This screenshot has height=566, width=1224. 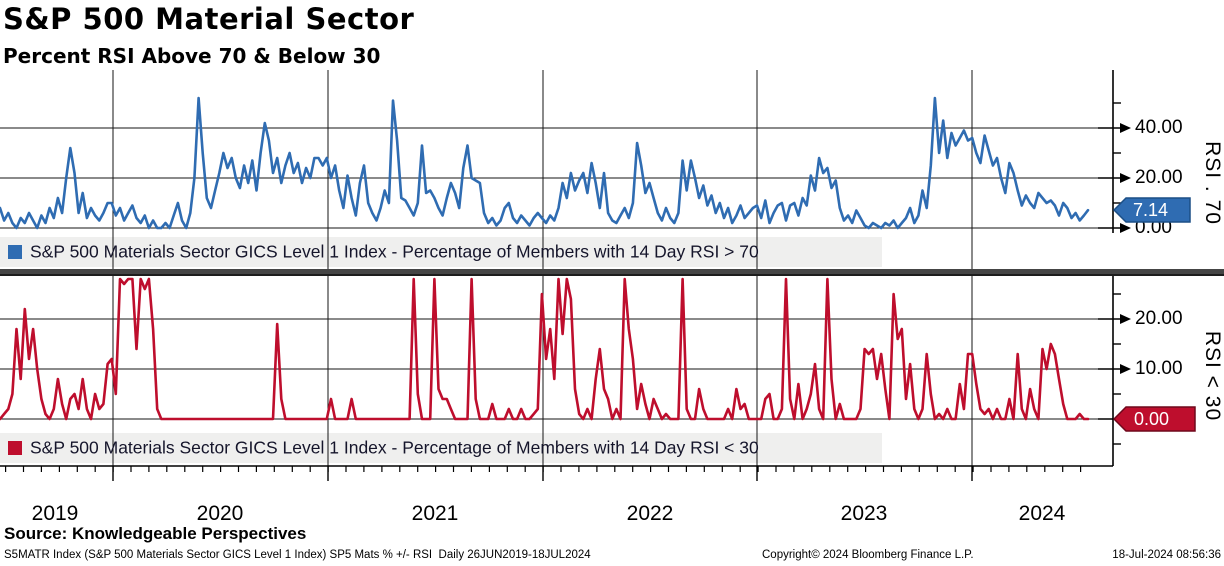 What do you see at coordinates (542, 473) in the screenshot?
I see `year-ticks` at bounding box center [542, 473].